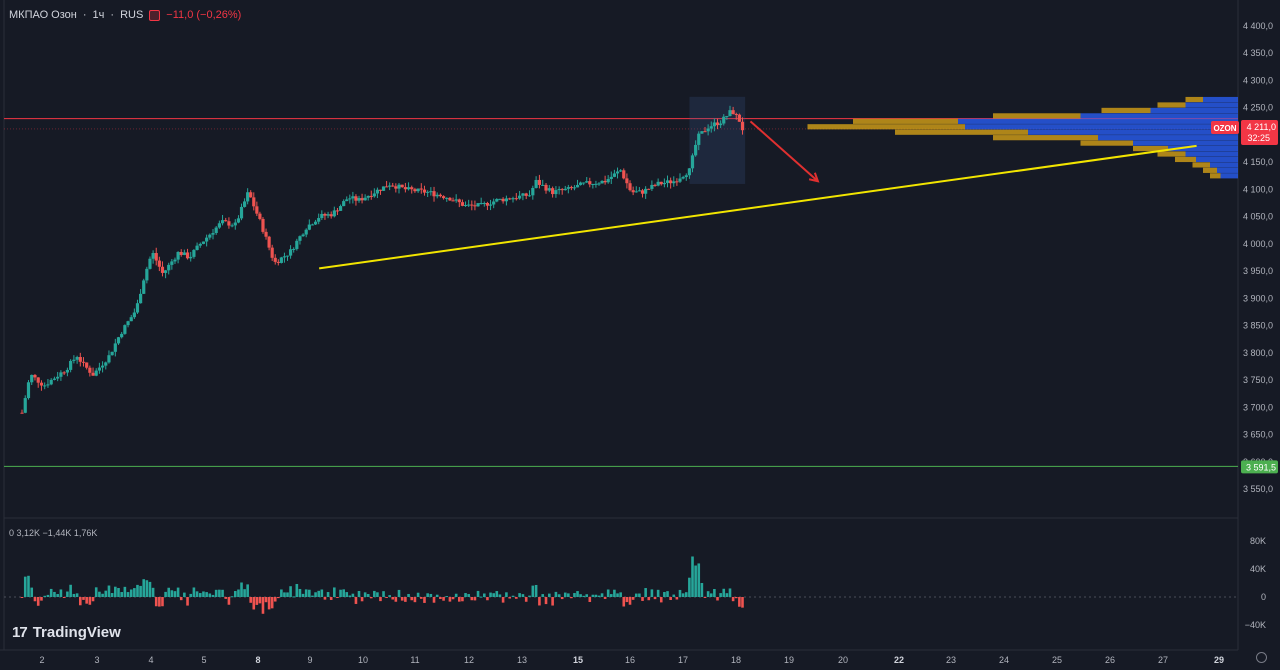 The height and width of the screenshot is (670, 1280). I want to click on time-tick-label: 16, so click(630, 660).